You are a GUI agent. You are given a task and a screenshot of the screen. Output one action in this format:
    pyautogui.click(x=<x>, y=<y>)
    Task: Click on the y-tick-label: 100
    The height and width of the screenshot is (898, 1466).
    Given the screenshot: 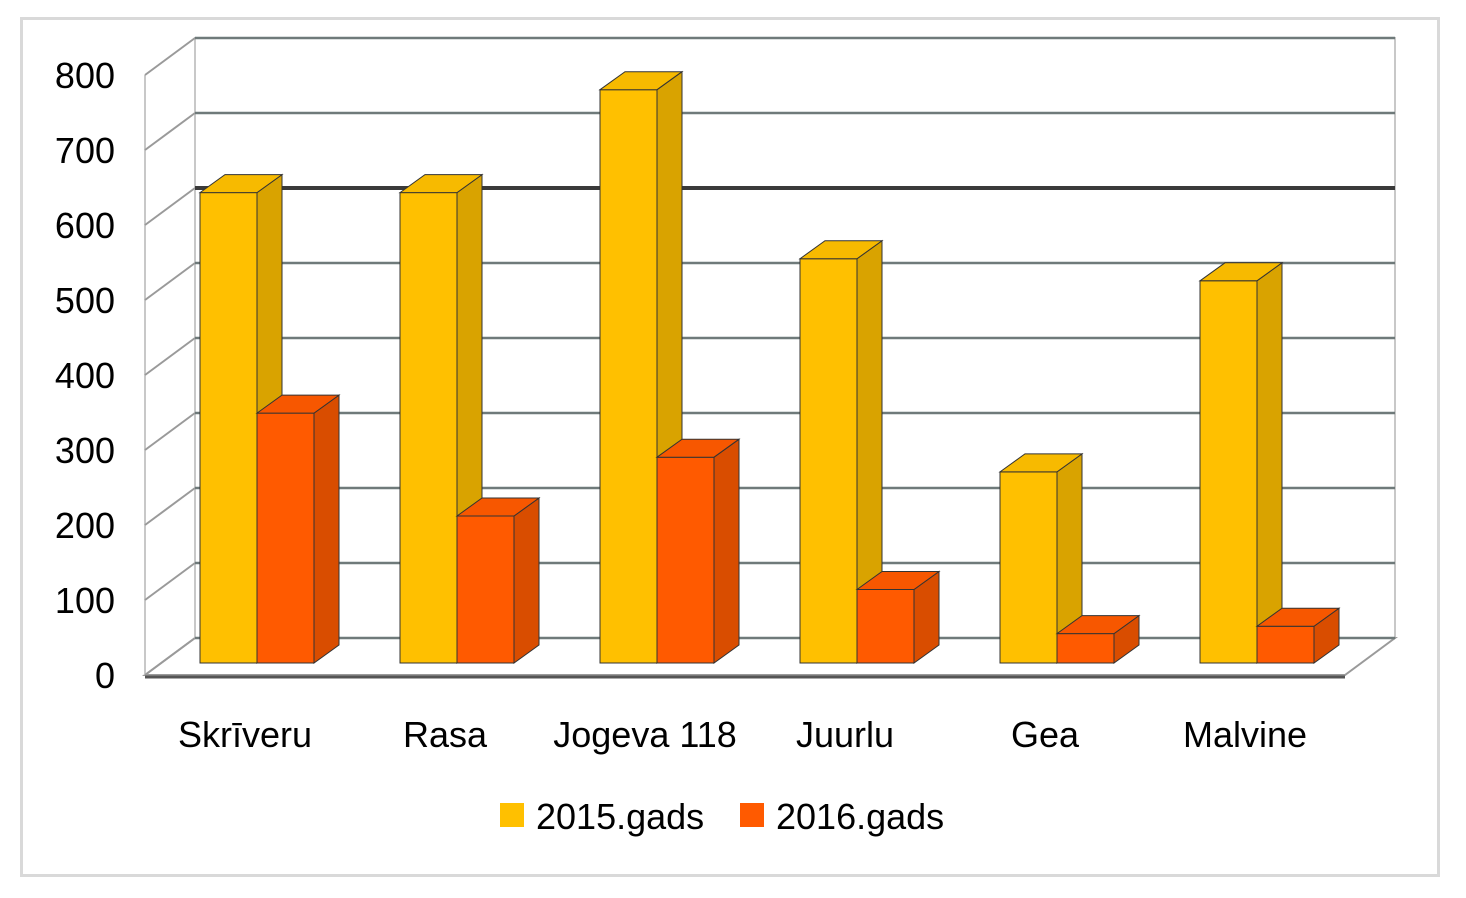 What is the action you would take?
    pyautogui.click(x=85, y=600)
    